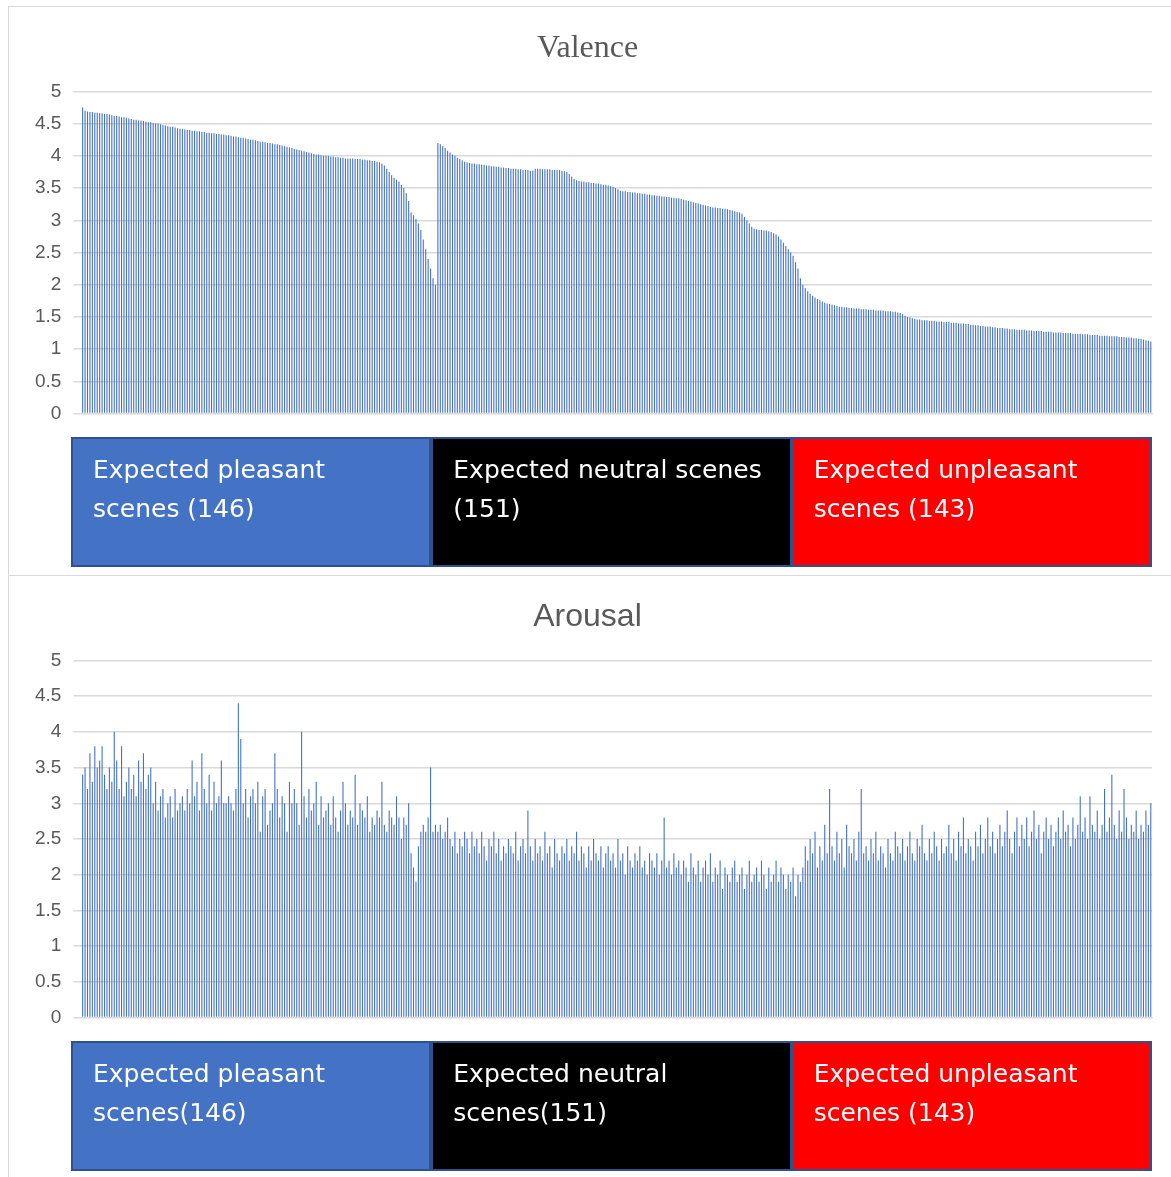  I want to click on chart-title: Valence, so click(587, 45).